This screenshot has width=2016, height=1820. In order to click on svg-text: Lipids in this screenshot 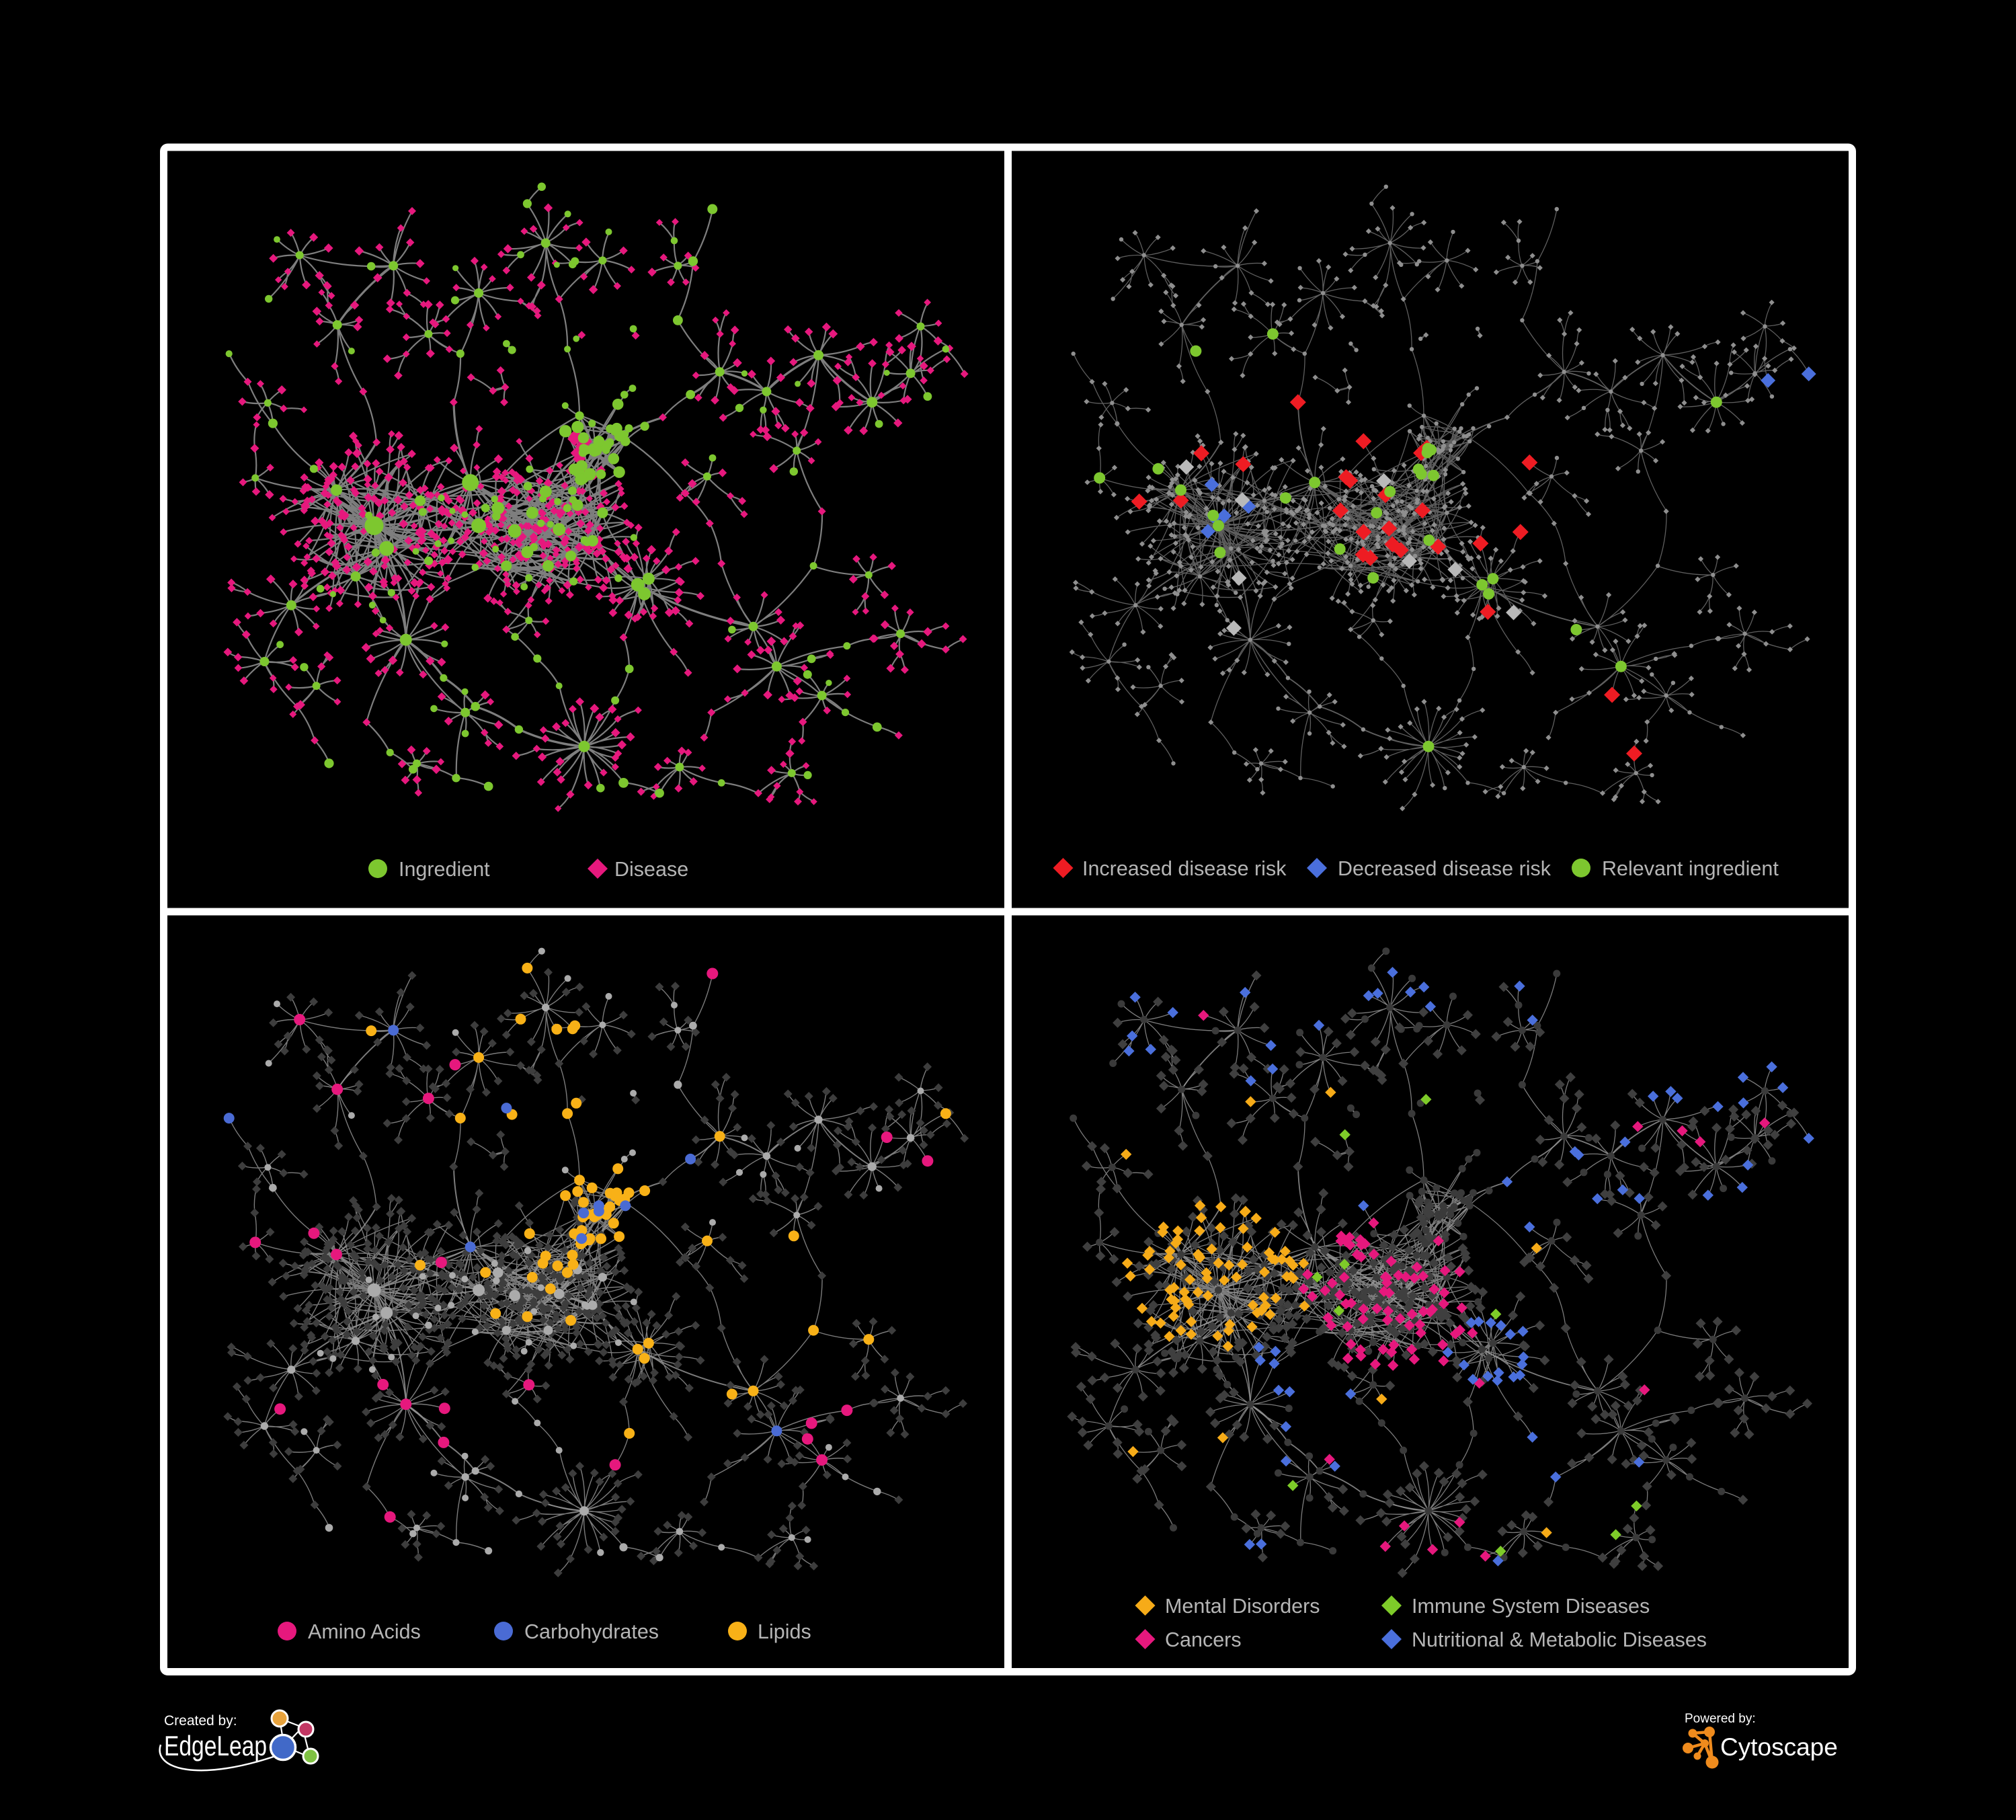, I will do `click(784, 1631)`.